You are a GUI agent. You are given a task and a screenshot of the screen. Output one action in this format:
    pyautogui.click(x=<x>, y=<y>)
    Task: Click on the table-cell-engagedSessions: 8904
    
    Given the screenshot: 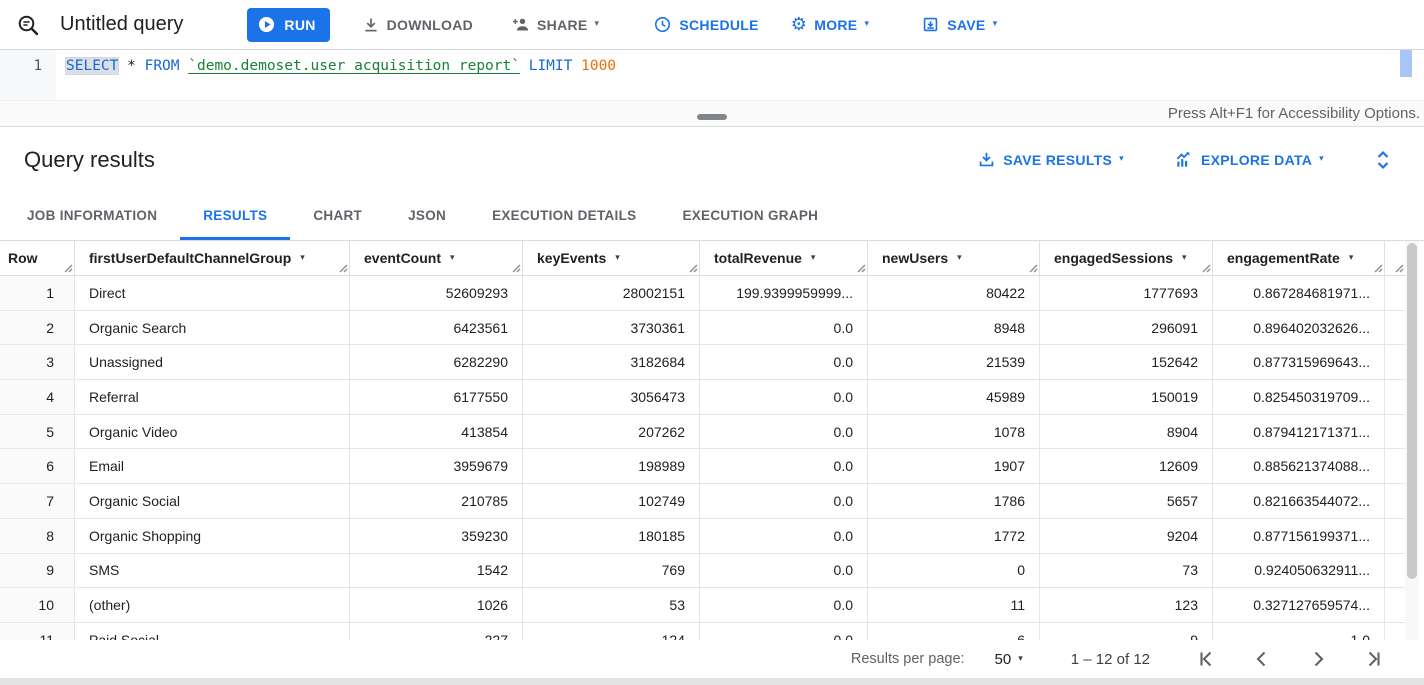 What is the action you would take?
    pyautogui.click(x=1126, y=432)
    